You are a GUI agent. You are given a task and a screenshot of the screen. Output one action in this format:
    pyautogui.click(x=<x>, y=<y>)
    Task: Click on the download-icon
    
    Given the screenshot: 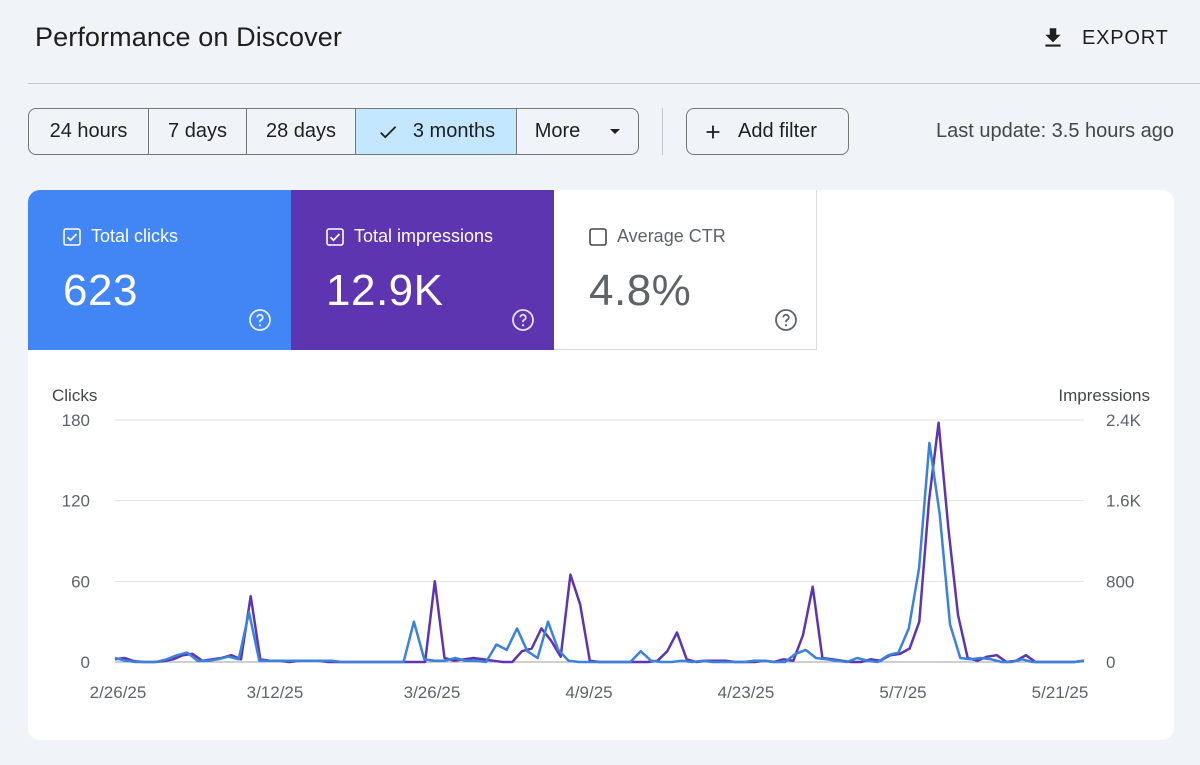 What is the action you would take?
    pyautogui.click(x=1053, y=37)
    